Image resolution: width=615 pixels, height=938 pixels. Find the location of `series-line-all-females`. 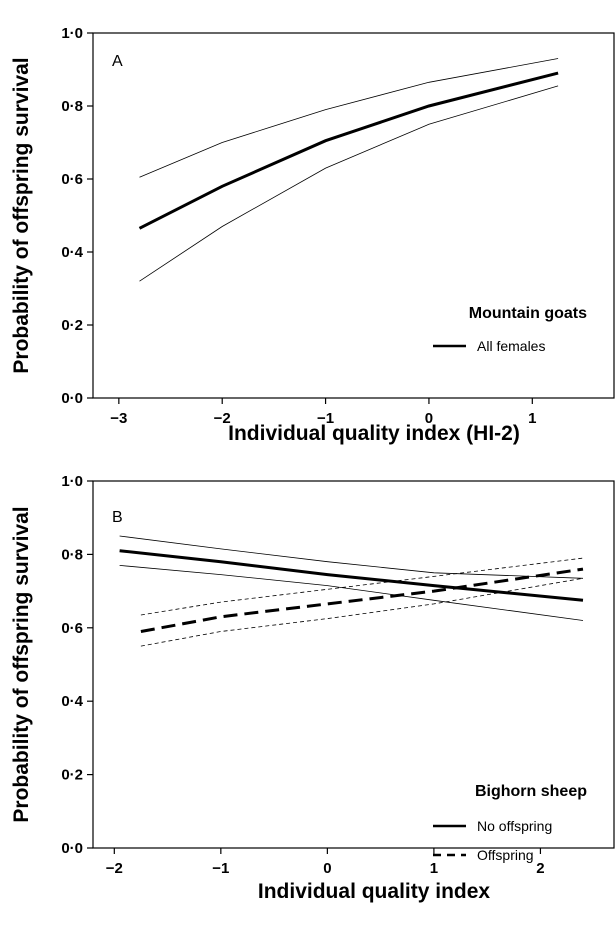

series-line-all-females is located at coordinates (348, 150).